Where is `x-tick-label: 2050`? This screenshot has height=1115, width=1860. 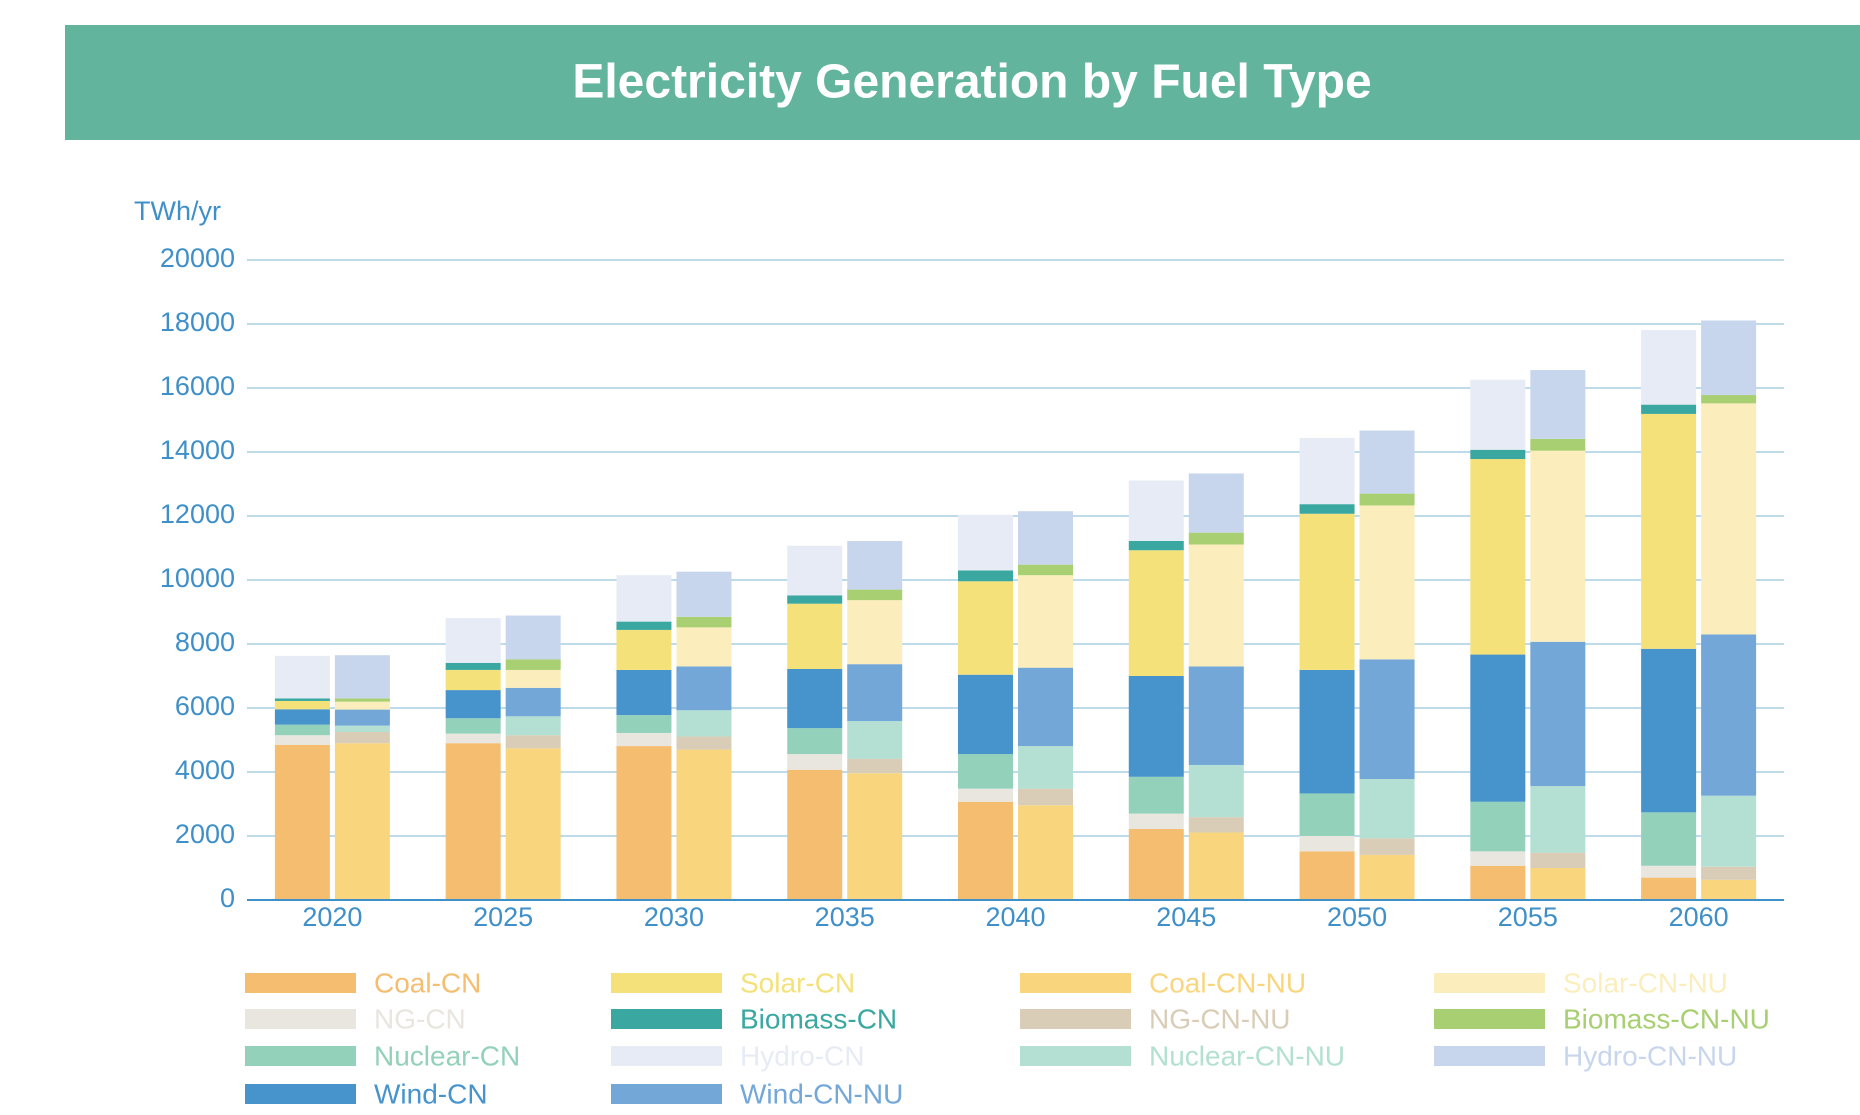 x-tick-label: 2050 is located at coordinates (1357, 917).